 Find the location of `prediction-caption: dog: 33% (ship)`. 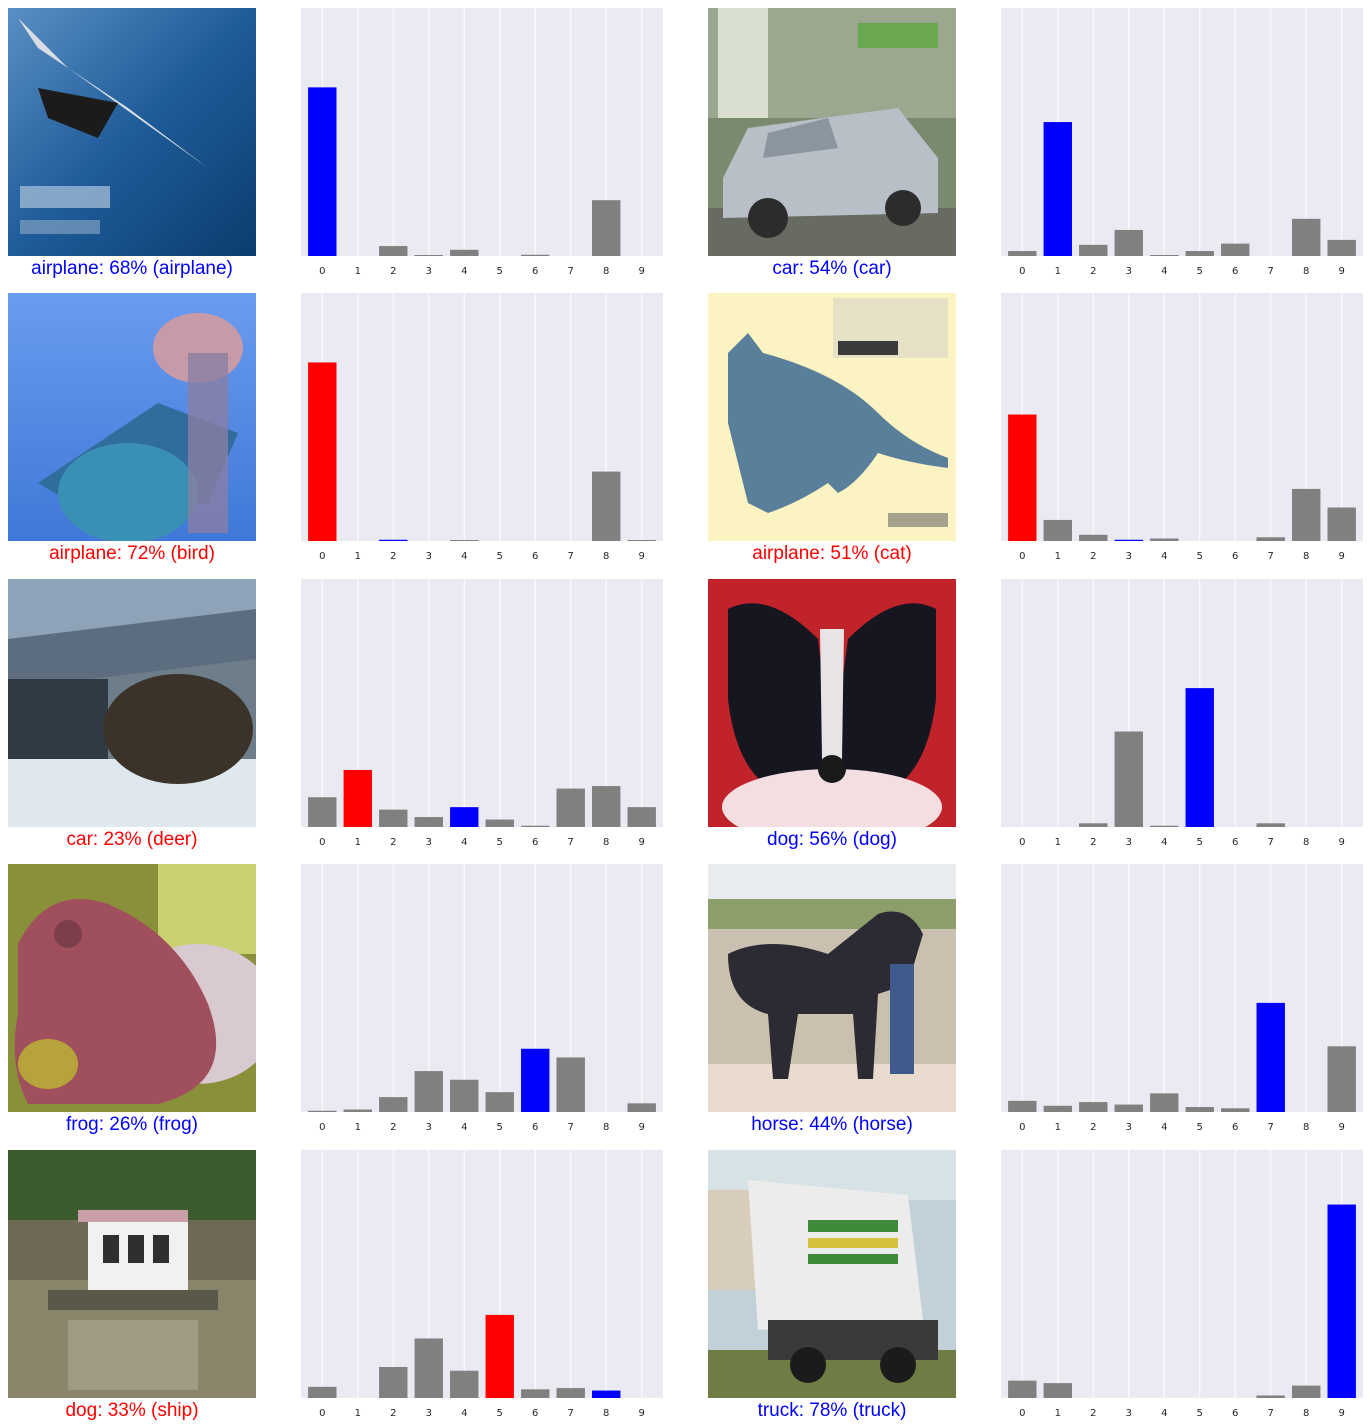

prediction-caption: dog: 33% (ship) is located at coordinates (132, 1410).